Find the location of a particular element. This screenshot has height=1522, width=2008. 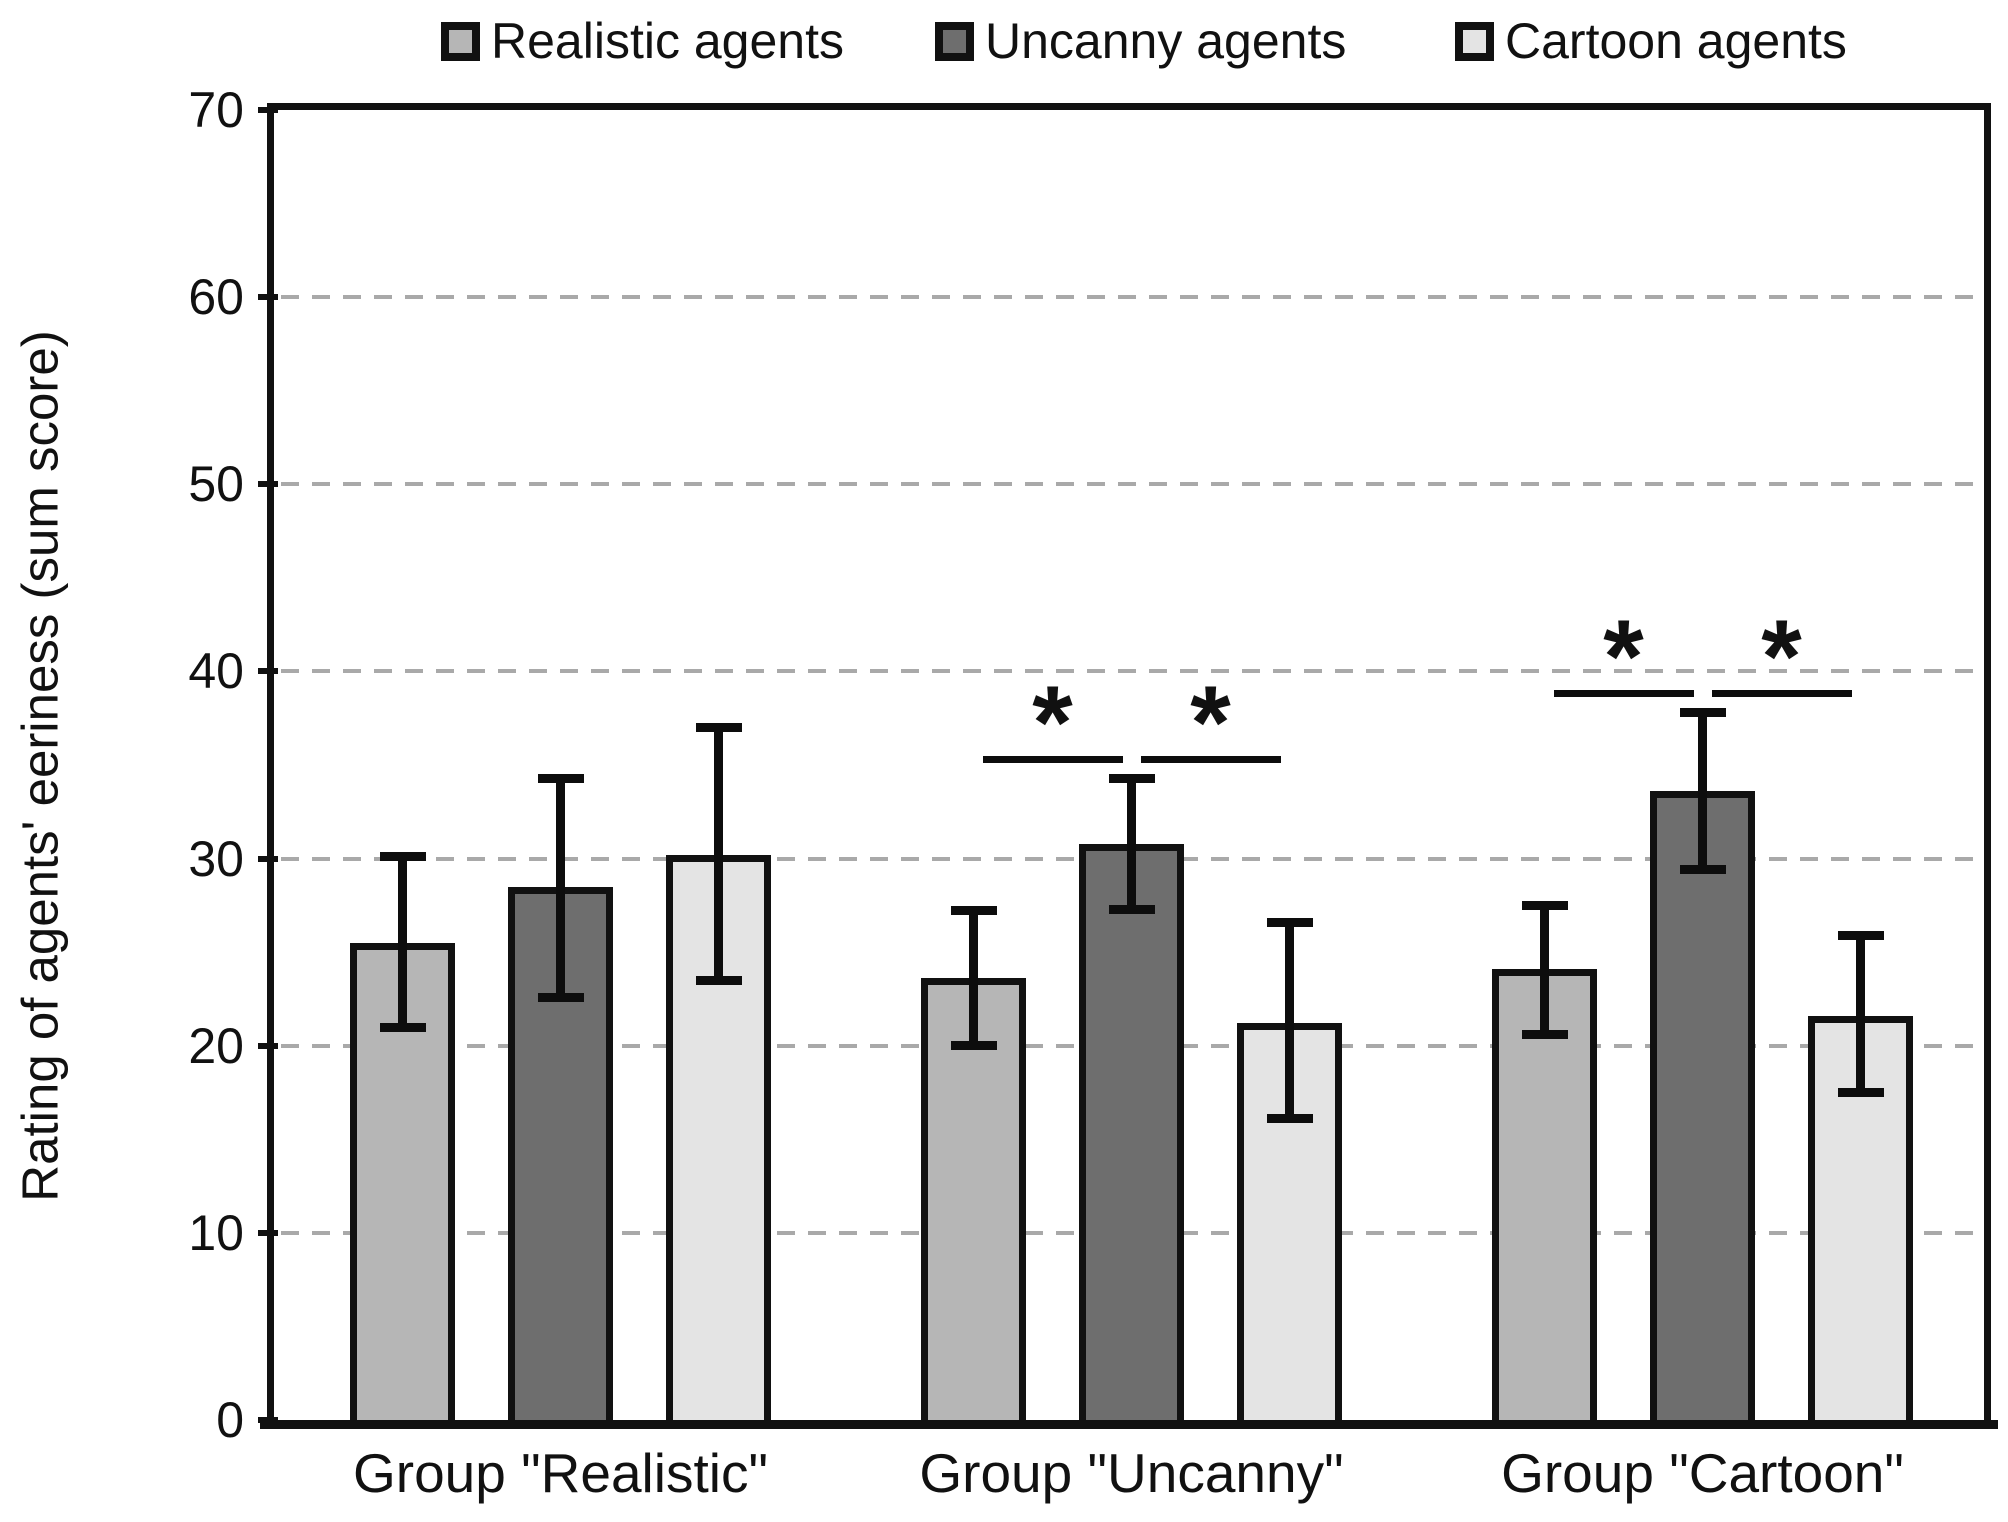

legend-item: Cartoon agents is located at coordinates (1651, 41).